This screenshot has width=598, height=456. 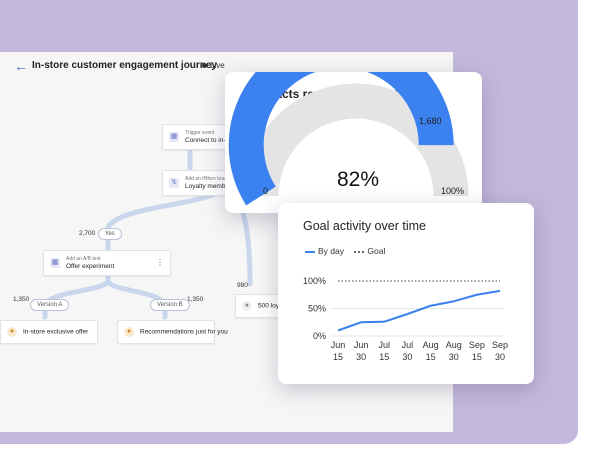 I want to click on goal-gauge, so click(x=348, y=139).